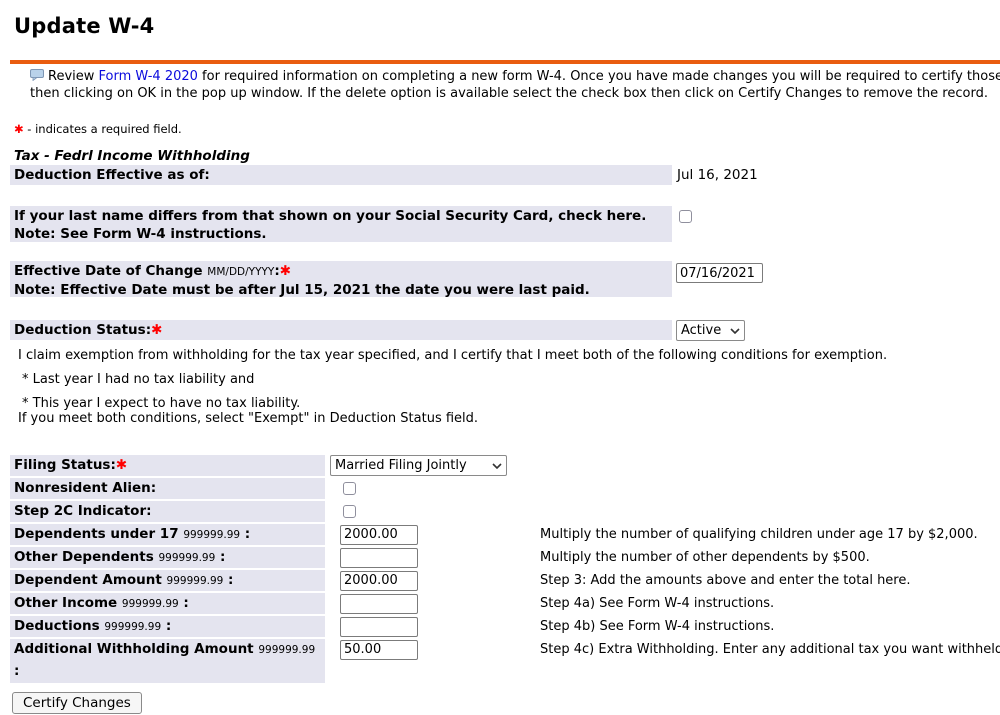 This screenshot has height=715, width=1000. I want to click on comment-icon, so click(37, 77).